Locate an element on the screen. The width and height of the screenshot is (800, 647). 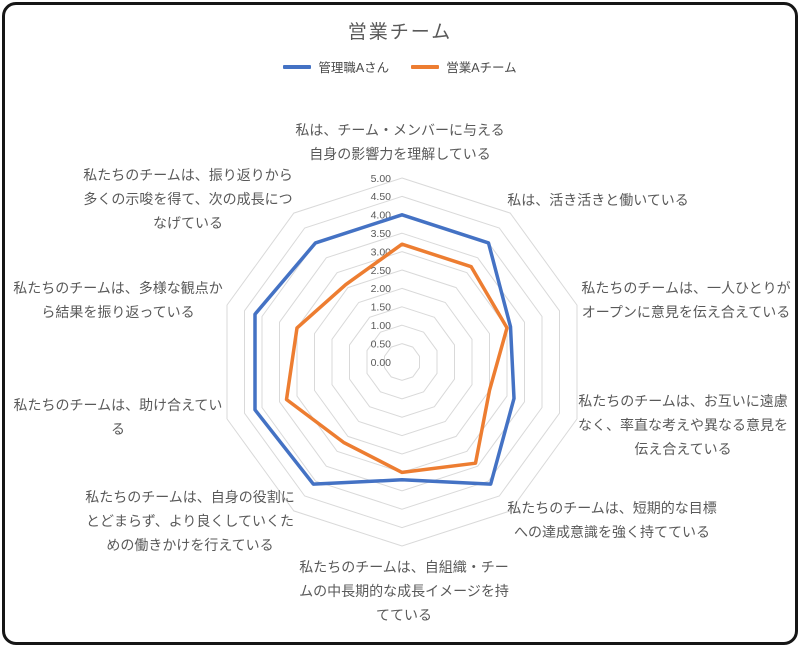
chart-legend: 管理職Aさん 営業Aチーム is located at coordinates (400, 66).